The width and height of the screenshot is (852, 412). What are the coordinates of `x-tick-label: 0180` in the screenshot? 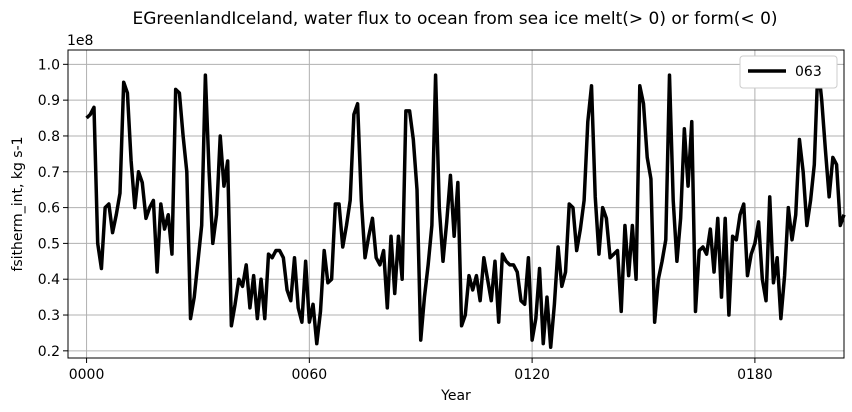 It's located at (755, 375).